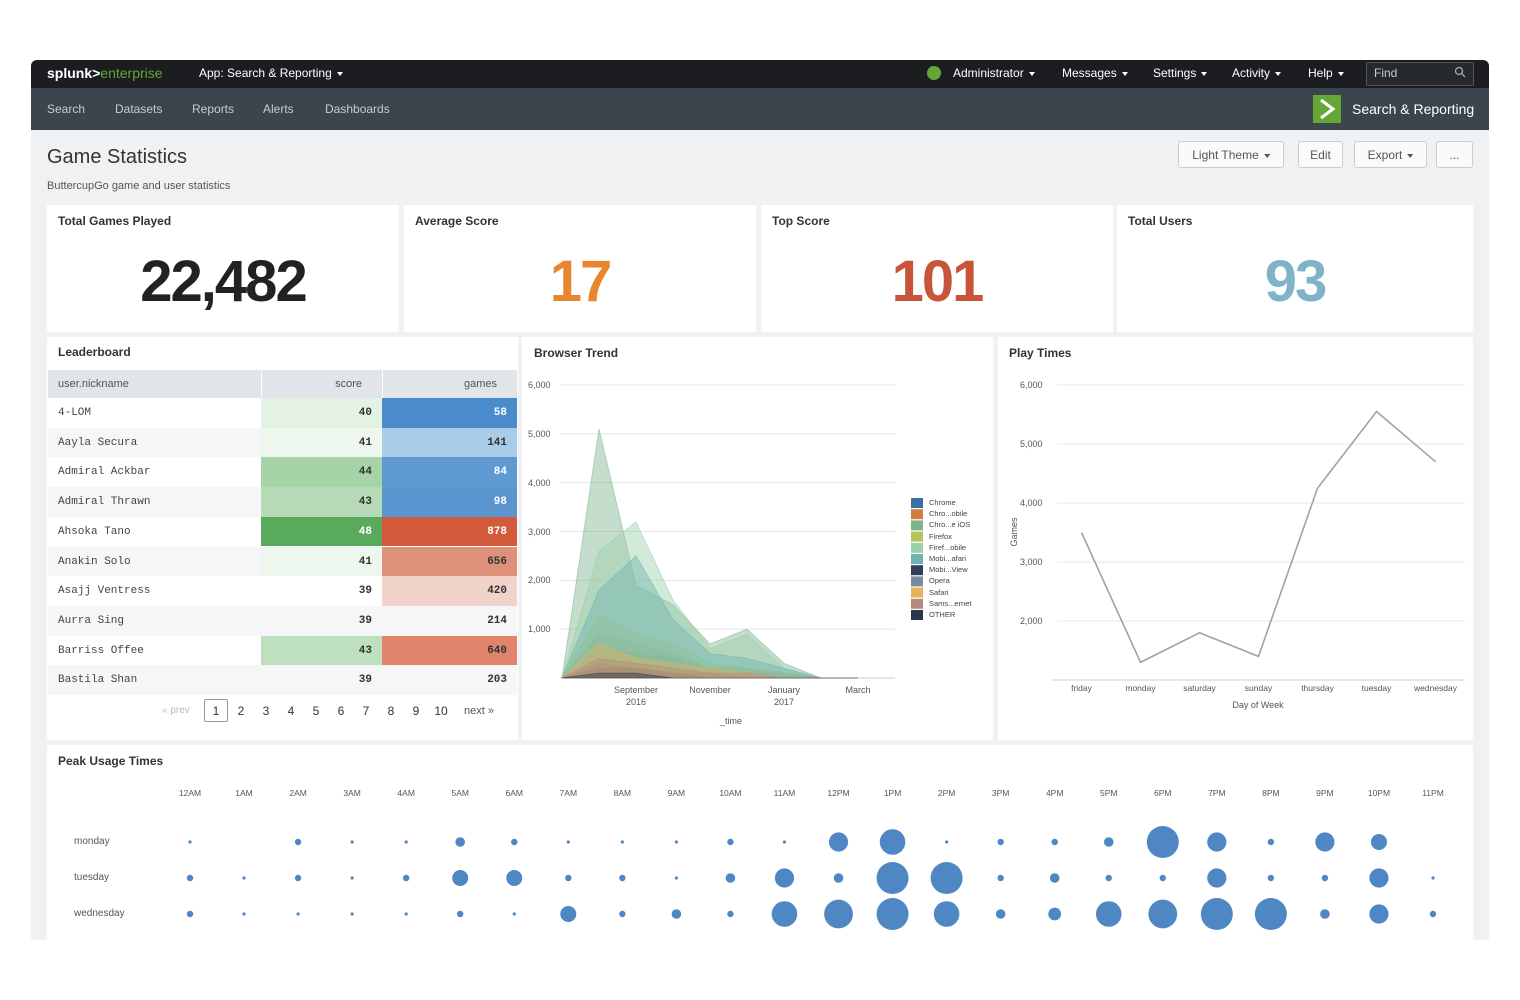 The image size is (1520, 1000). Describe the element at coordinates (1271, 793) in the screenshot. I see `x-tick-label: 8PM` at that location.